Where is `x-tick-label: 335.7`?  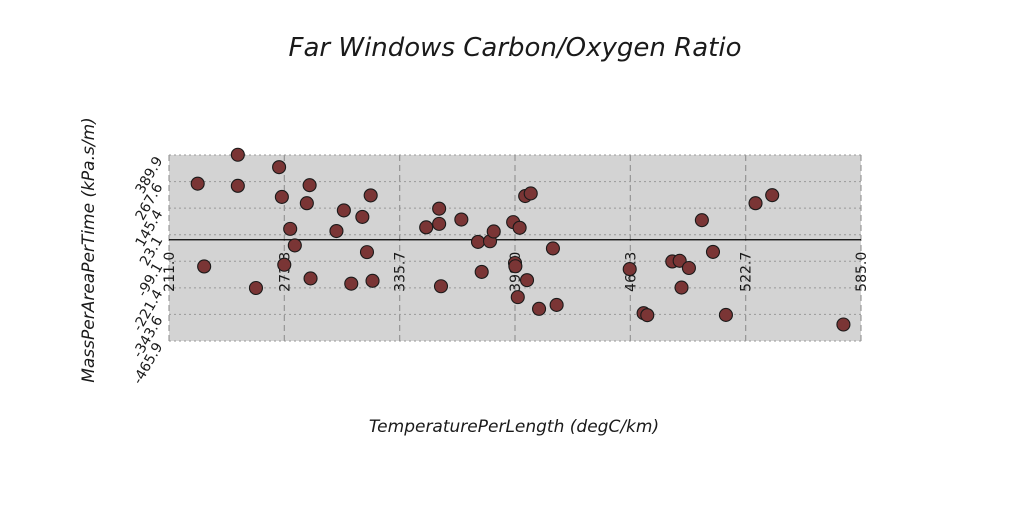 x-tick-label: 335.7 is located at coordinates (401, 272).